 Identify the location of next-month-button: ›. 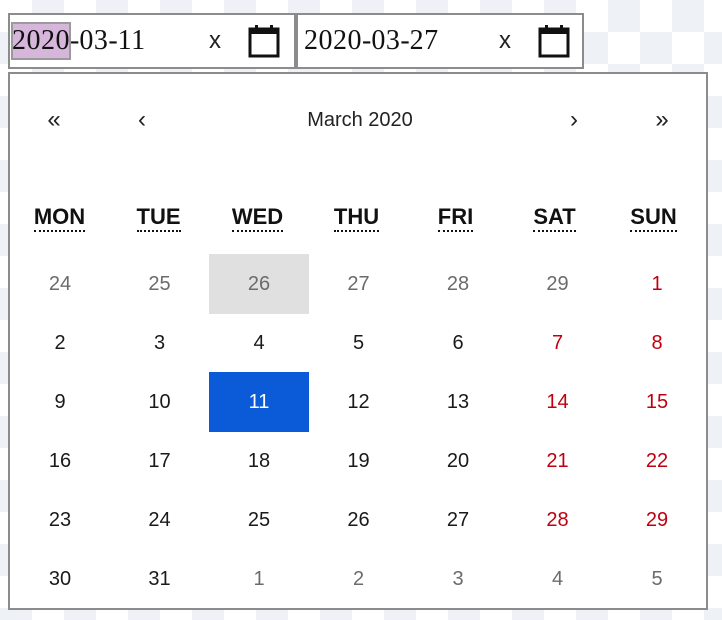
(574, 119).